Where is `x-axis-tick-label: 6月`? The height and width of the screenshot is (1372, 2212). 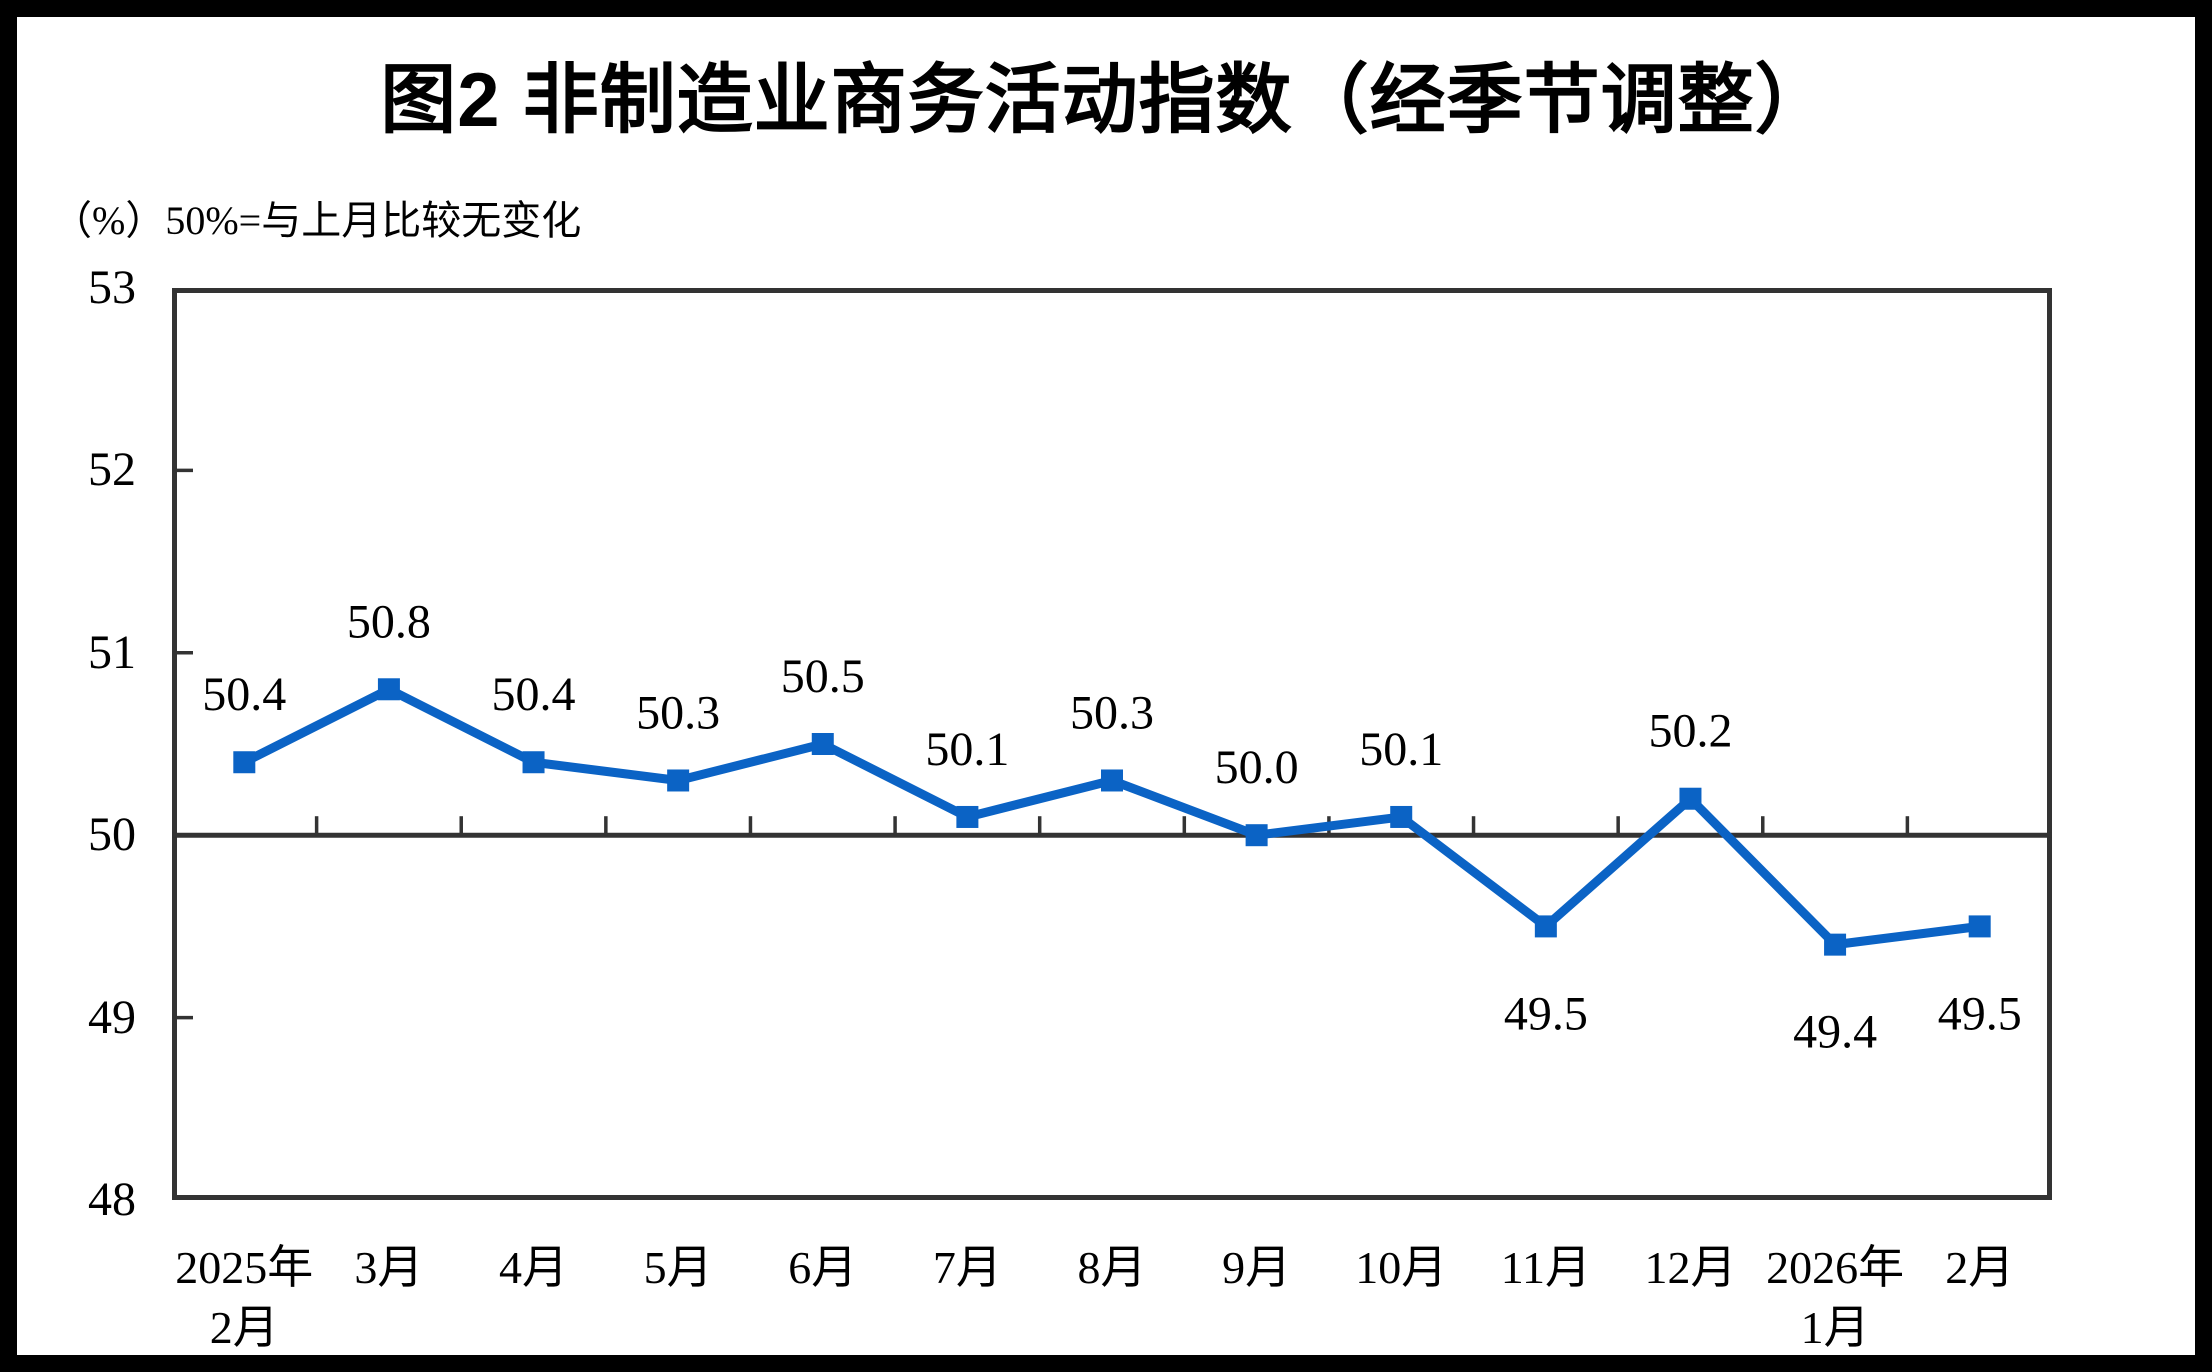 x-axis-tick-label: 6月 is located at coordinates (823, 1268).